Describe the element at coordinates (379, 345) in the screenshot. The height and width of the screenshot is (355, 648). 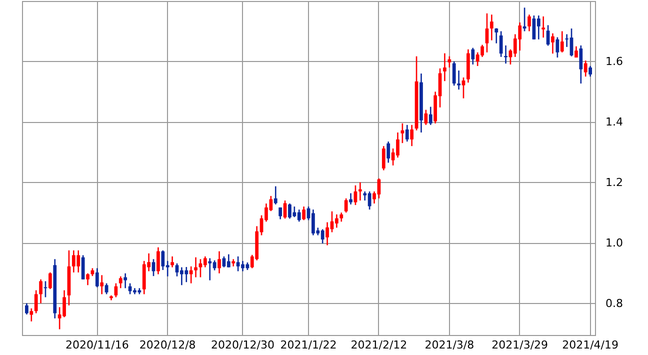
I see `x-tick-label: 2021/2/12` at that location.